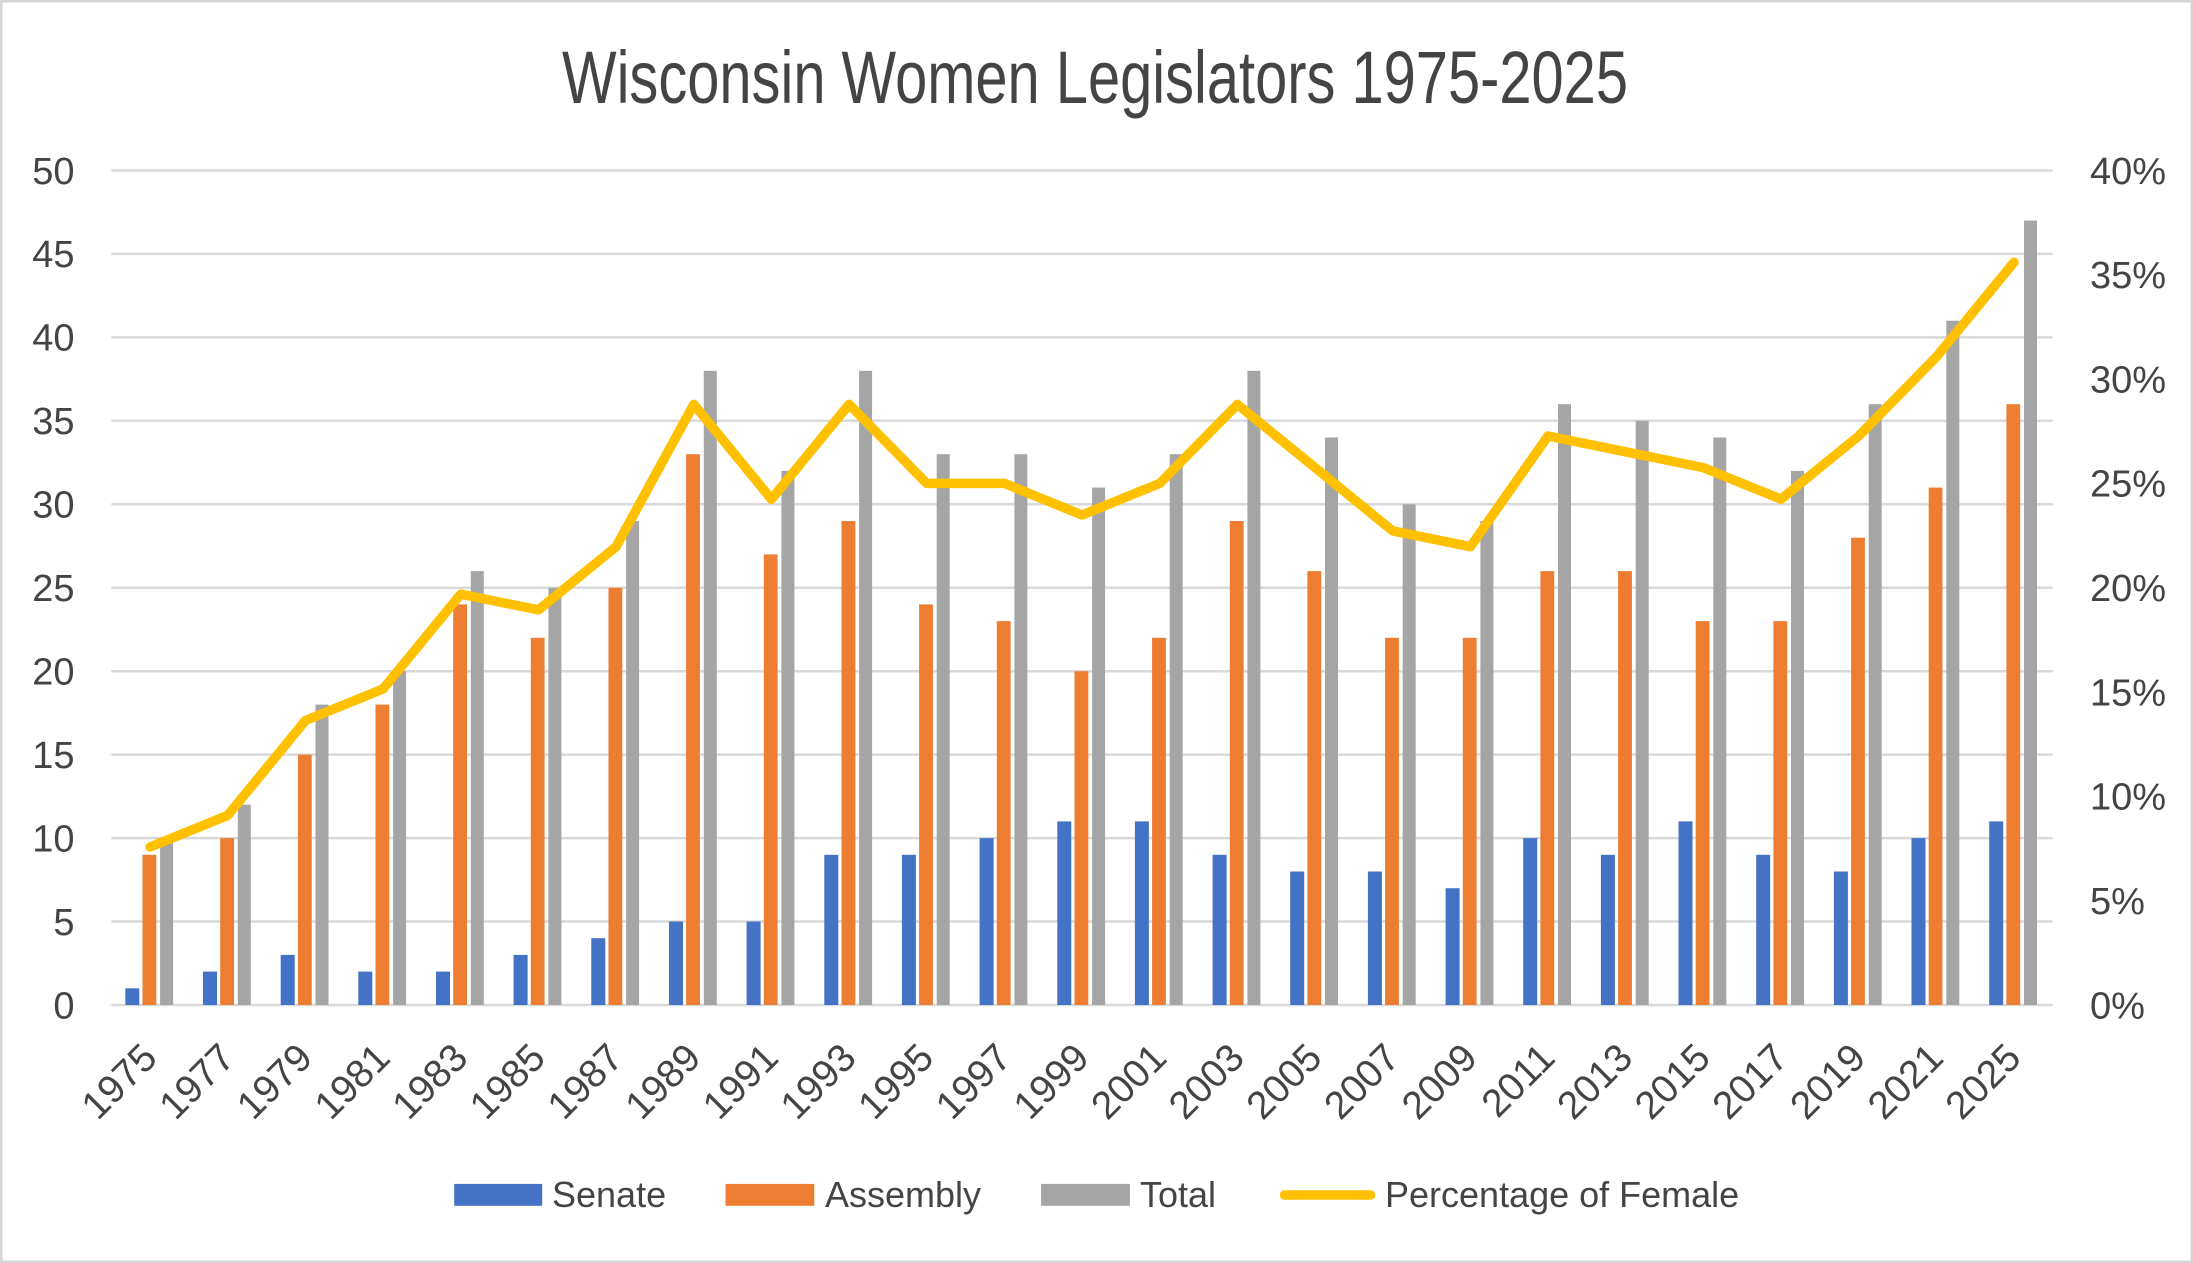  I want to click on svg-text: 15%, so click(2128, 693).